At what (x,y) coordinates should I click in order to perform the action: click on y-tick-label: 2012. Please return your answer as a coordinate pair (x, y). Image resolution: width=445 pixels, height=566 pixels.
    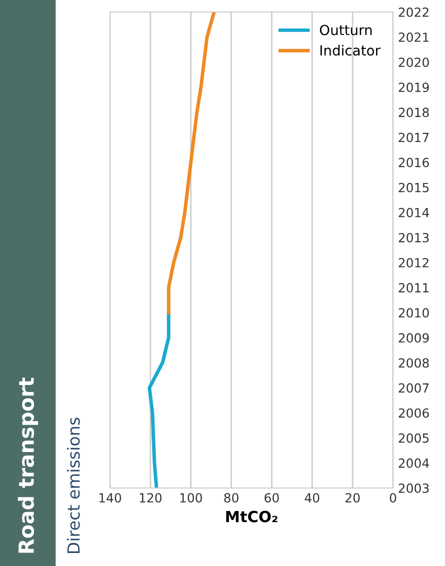
    Looking at the image, I should click on (413, 263).